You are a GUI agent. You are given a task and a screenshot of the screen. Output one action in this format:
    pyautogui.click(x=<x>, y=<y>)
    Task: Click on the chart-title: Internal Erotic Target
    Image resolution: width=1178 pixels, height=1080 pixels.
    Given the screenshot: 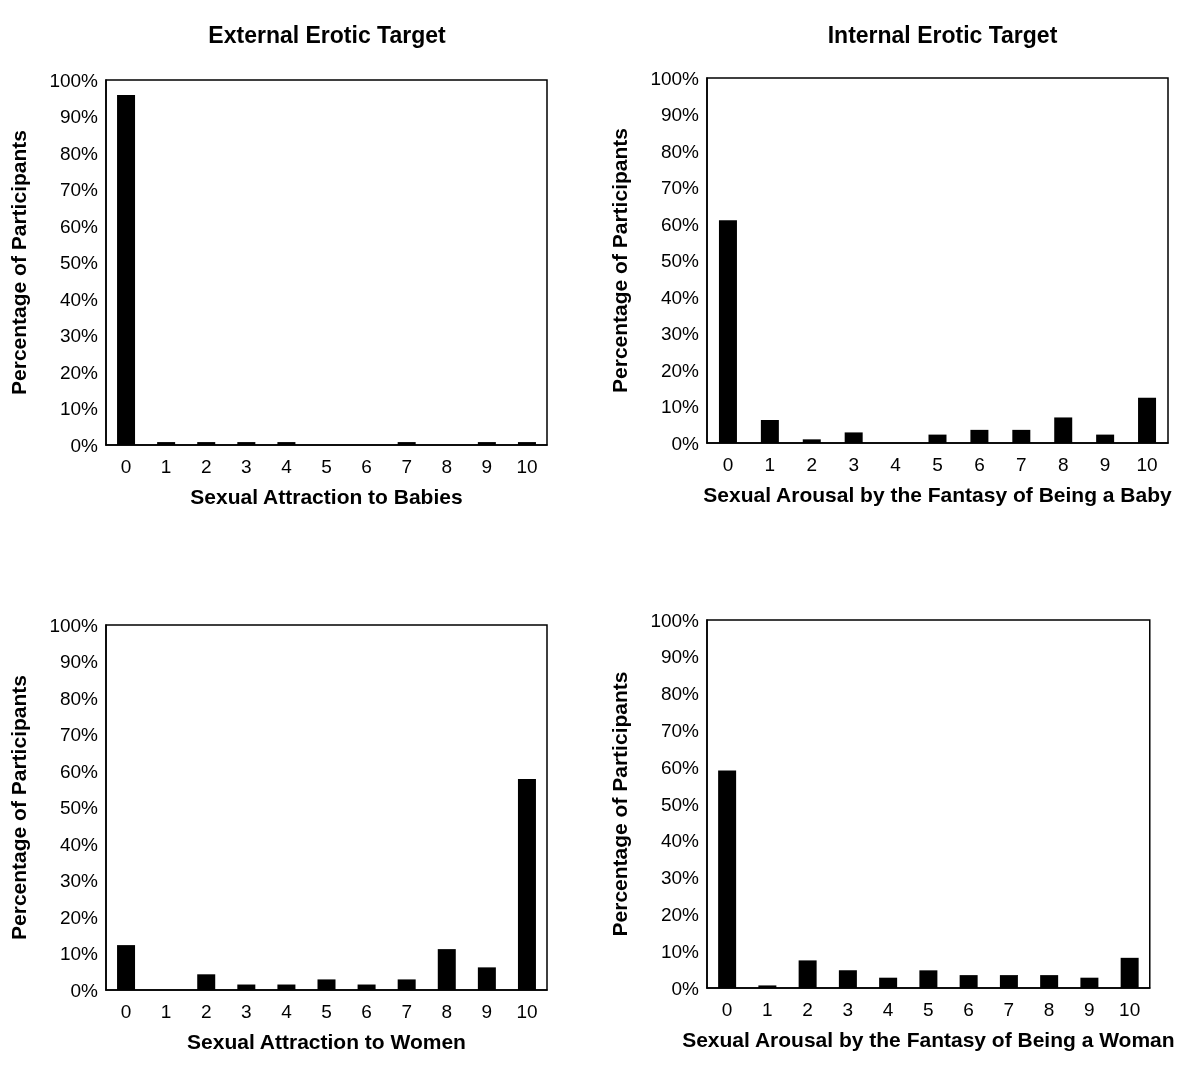 What is the action you would take?
    pyautogui.click(x=942, y=34)
    